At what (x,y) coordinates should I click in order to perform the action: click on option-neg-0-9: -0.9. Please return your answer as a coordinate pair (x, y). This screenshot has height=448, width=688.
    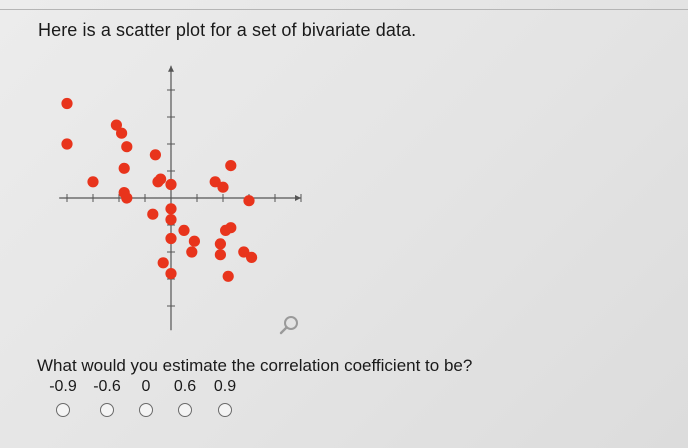
    Looking at the image, I should click on (63, 397).